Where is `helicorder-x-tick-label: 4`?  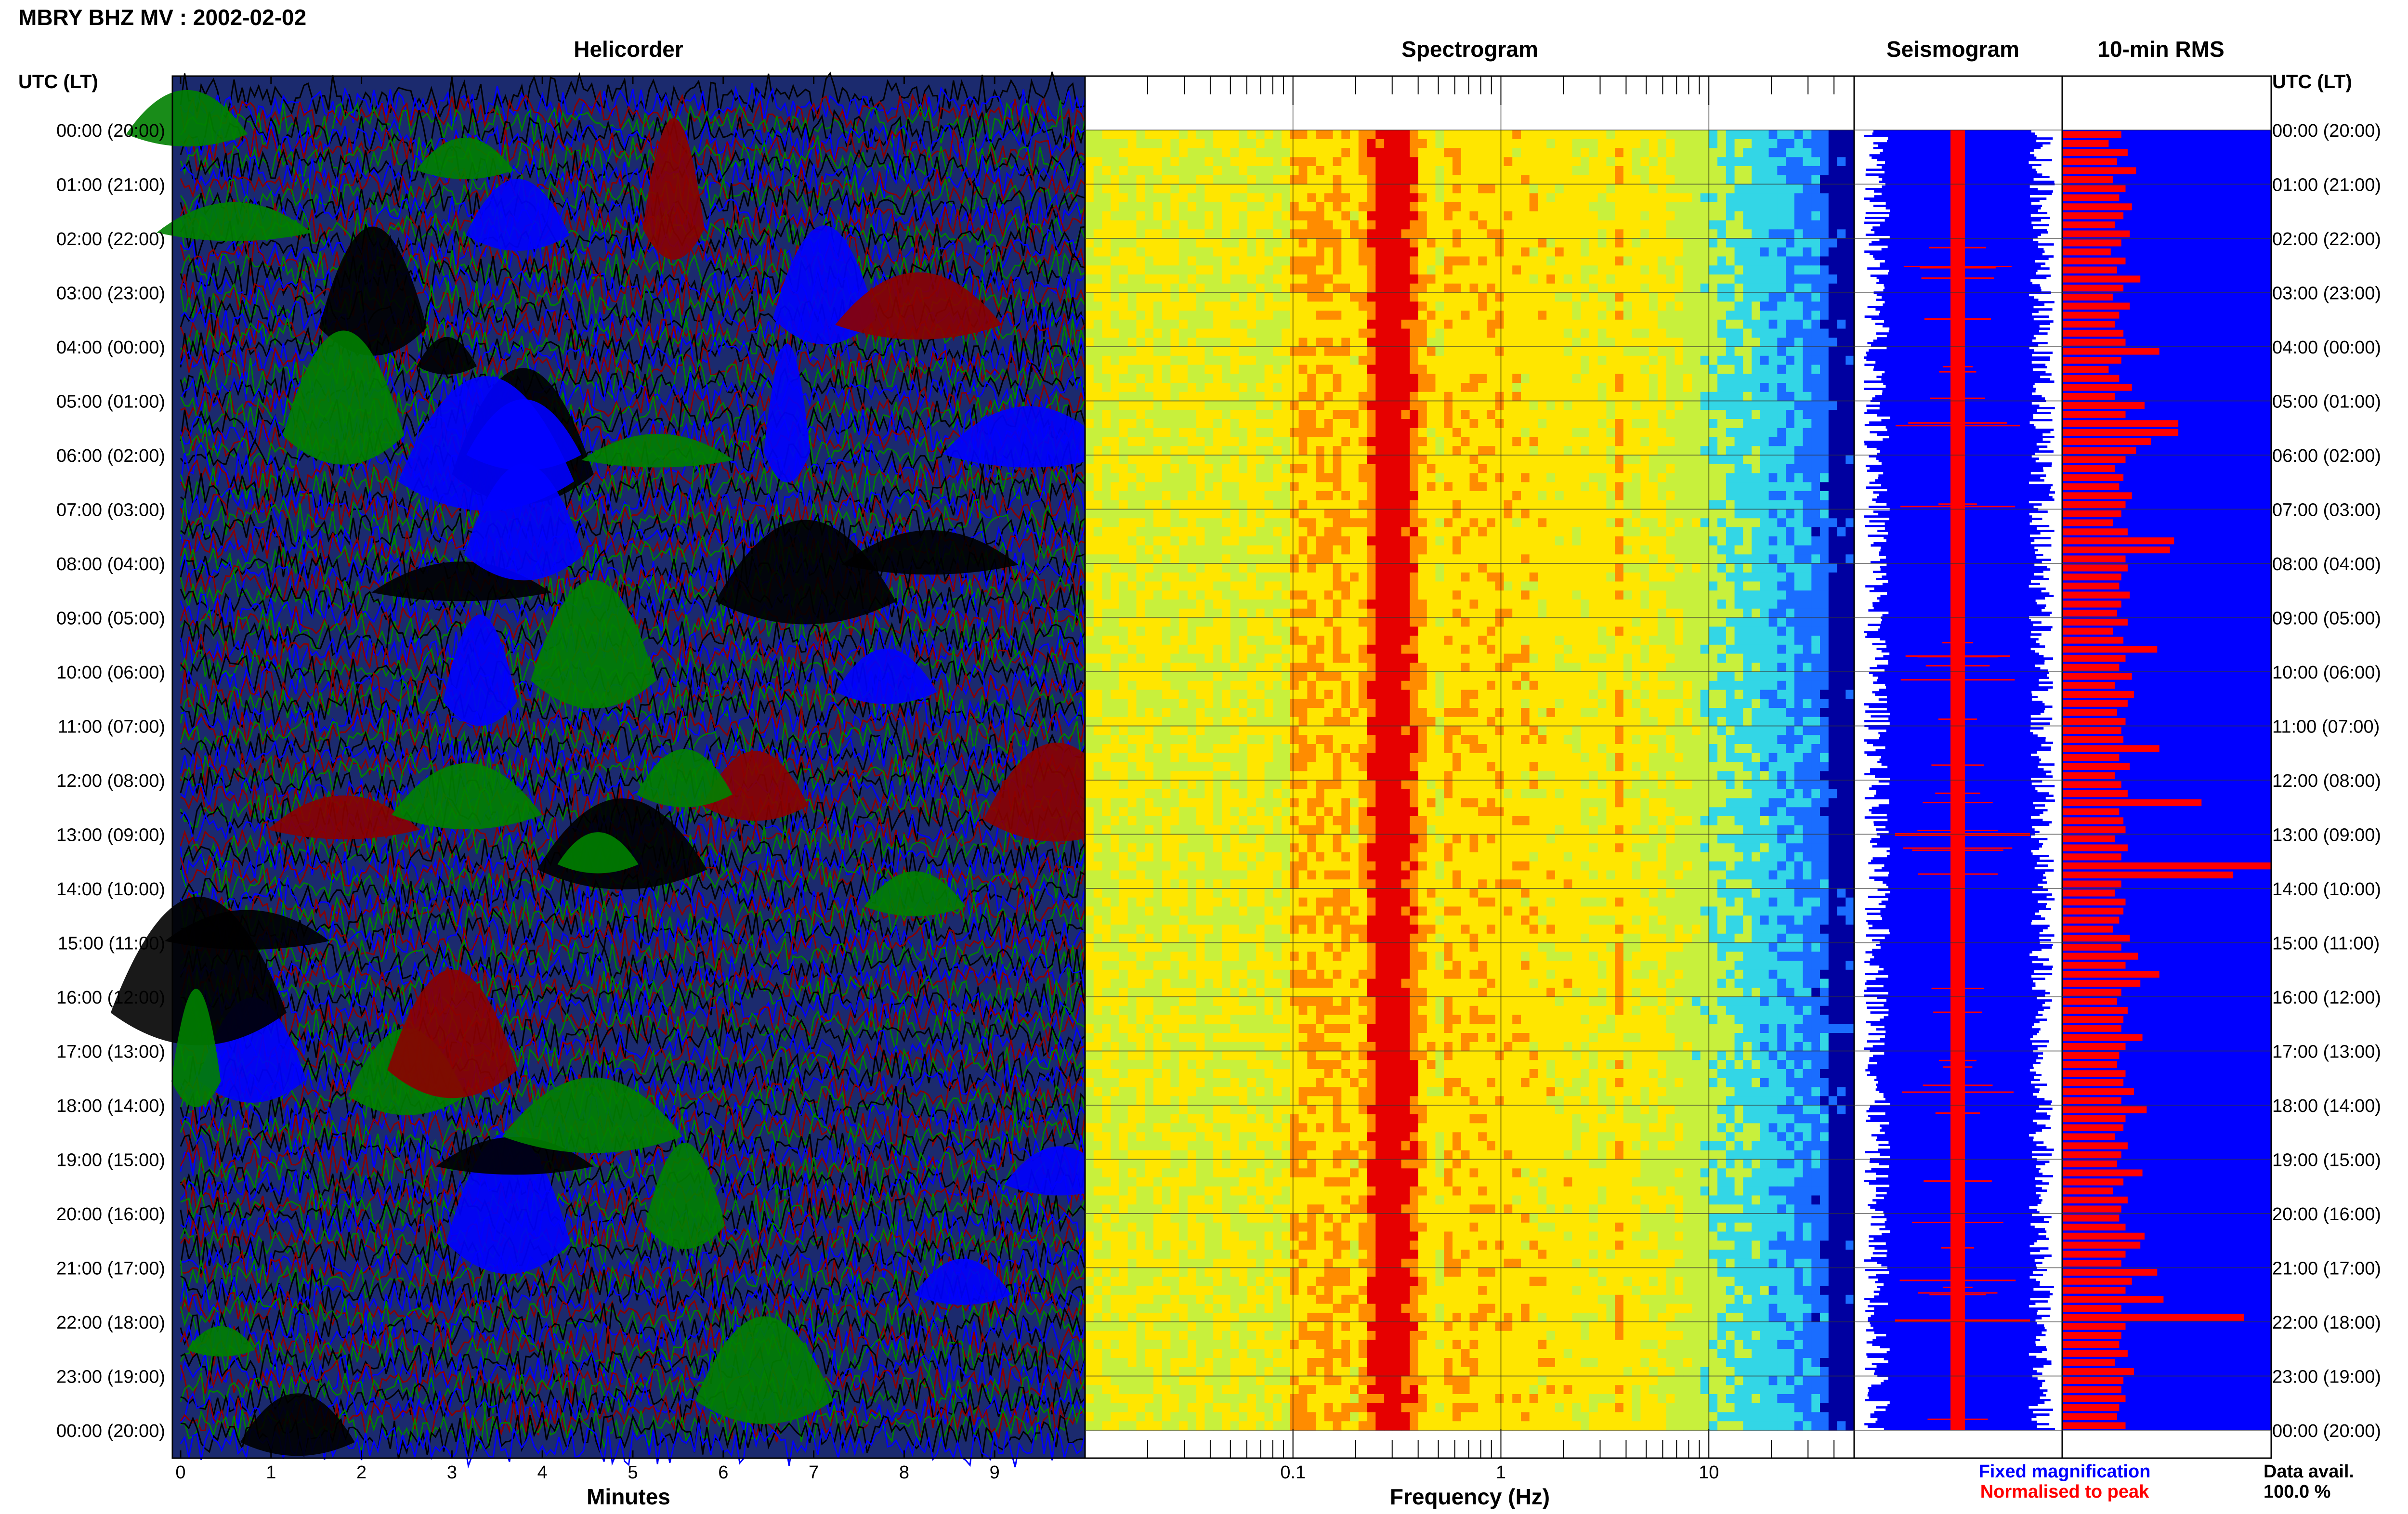 helicorder-x-tick-label: 4 is located at coordinates (542, 1472).